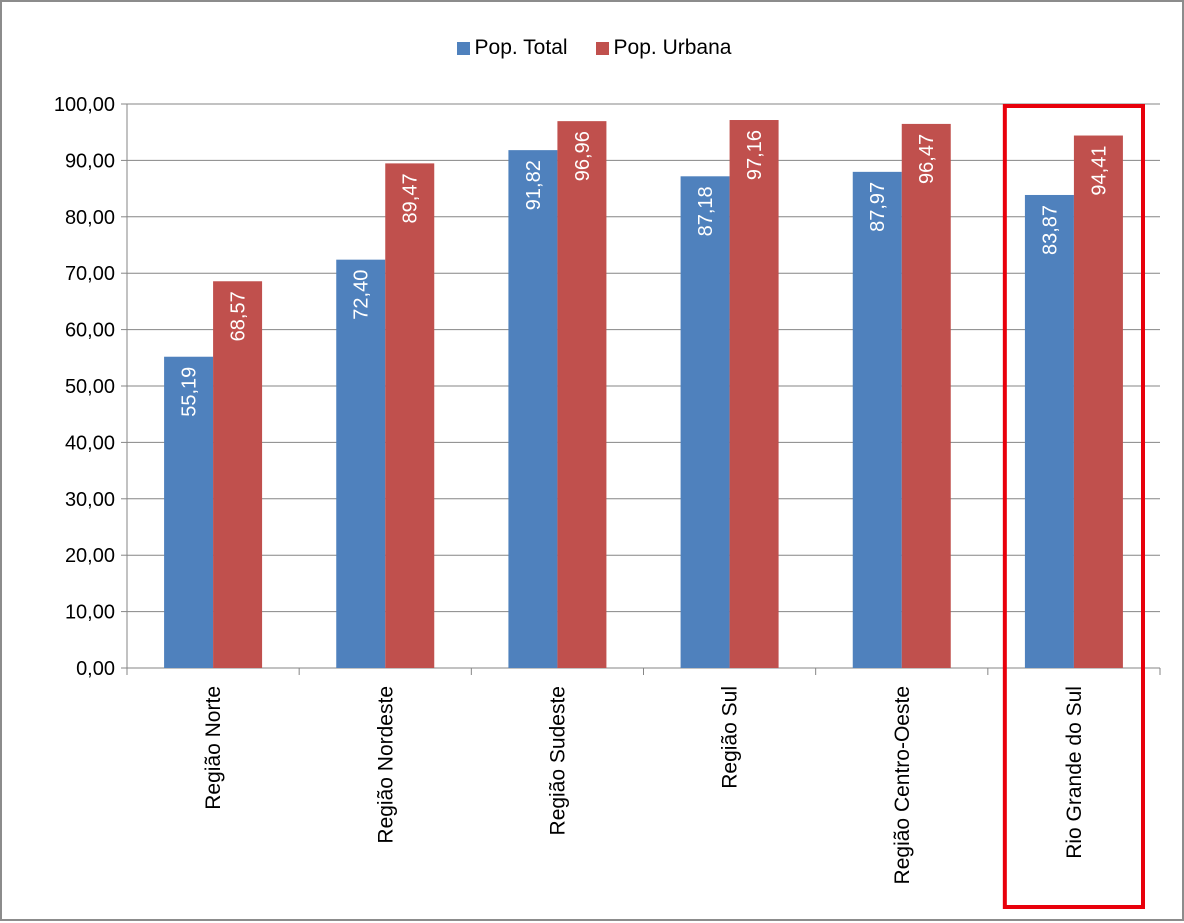 This screenshot has width=1184, height=923. I want to click on legend-item-pop-urbana: Pop. Urbana, so click(663, 48).